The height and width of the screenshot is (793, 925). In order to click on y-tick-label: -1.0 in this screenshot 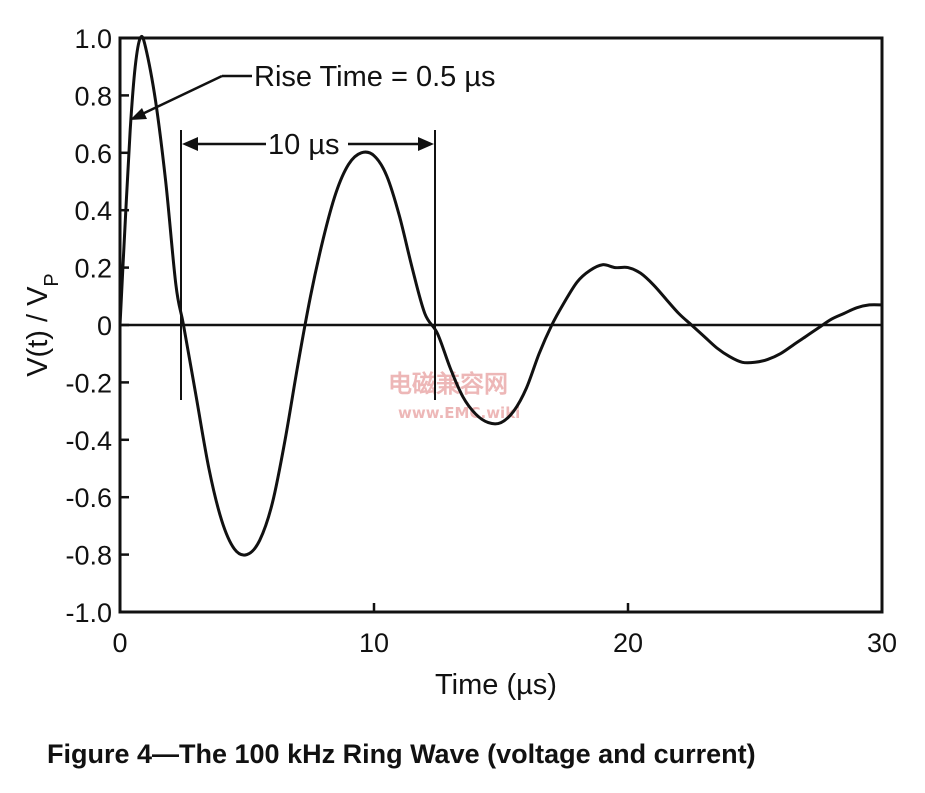, I will do `click(88, 613)`.